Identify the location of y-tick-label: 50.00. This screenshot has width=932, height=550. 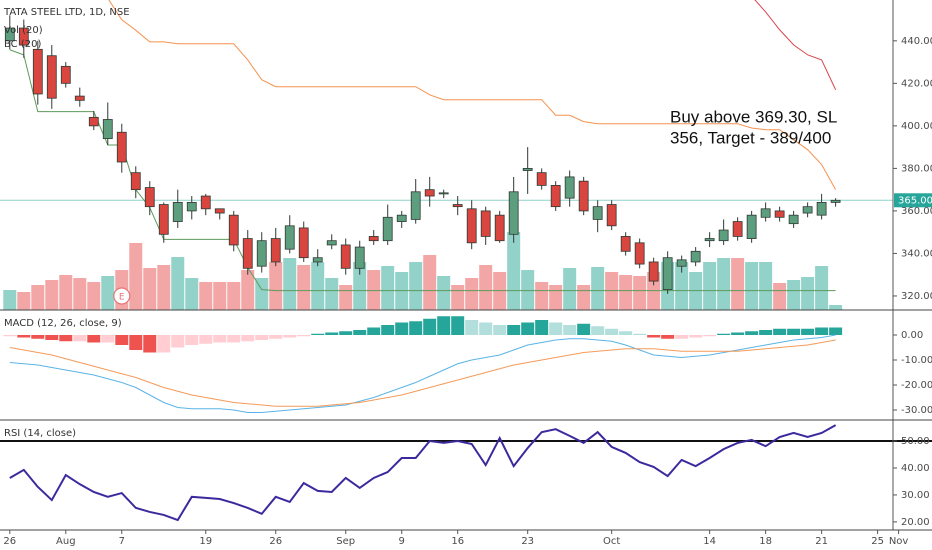
(915, 441).